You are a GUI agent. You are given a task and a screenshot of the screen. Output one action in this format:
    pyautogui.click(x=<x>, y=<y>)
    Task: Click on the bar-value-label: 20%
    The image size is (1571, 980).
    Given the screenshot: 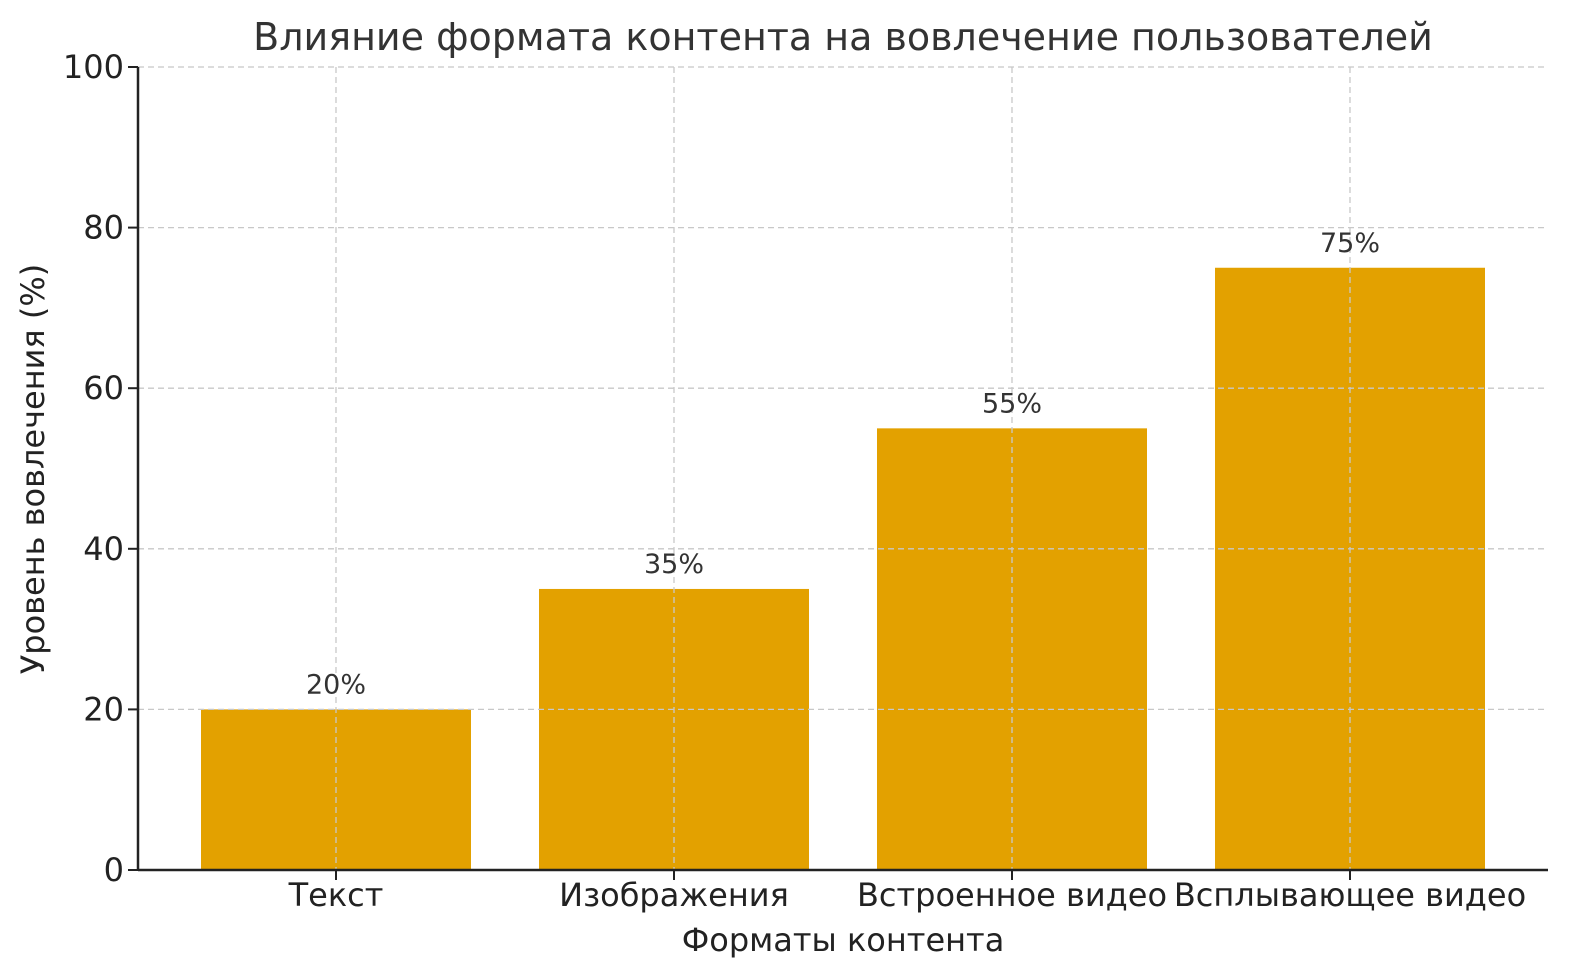 What is the action you would take?
    pyautogui.click(x=336, y=684)
    